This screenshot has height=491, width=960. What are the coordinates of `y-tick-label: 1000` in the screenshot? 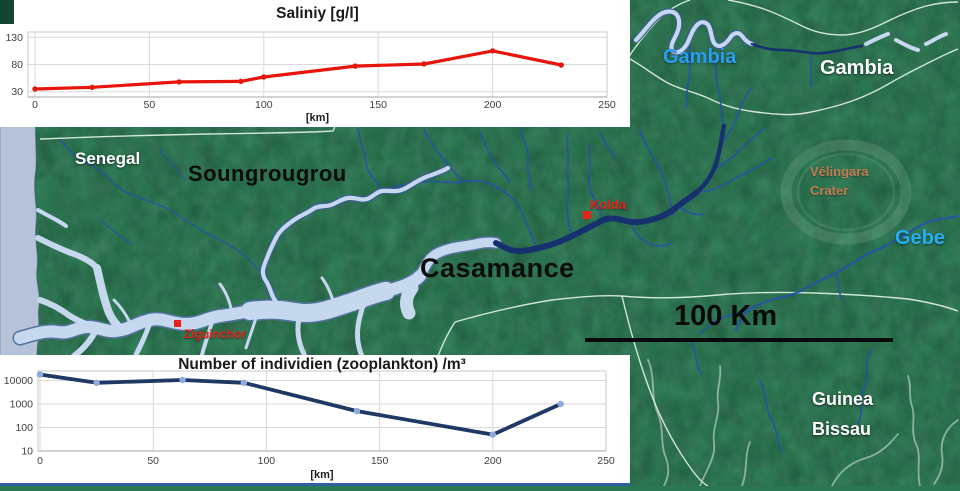 It's located at (22, 405).